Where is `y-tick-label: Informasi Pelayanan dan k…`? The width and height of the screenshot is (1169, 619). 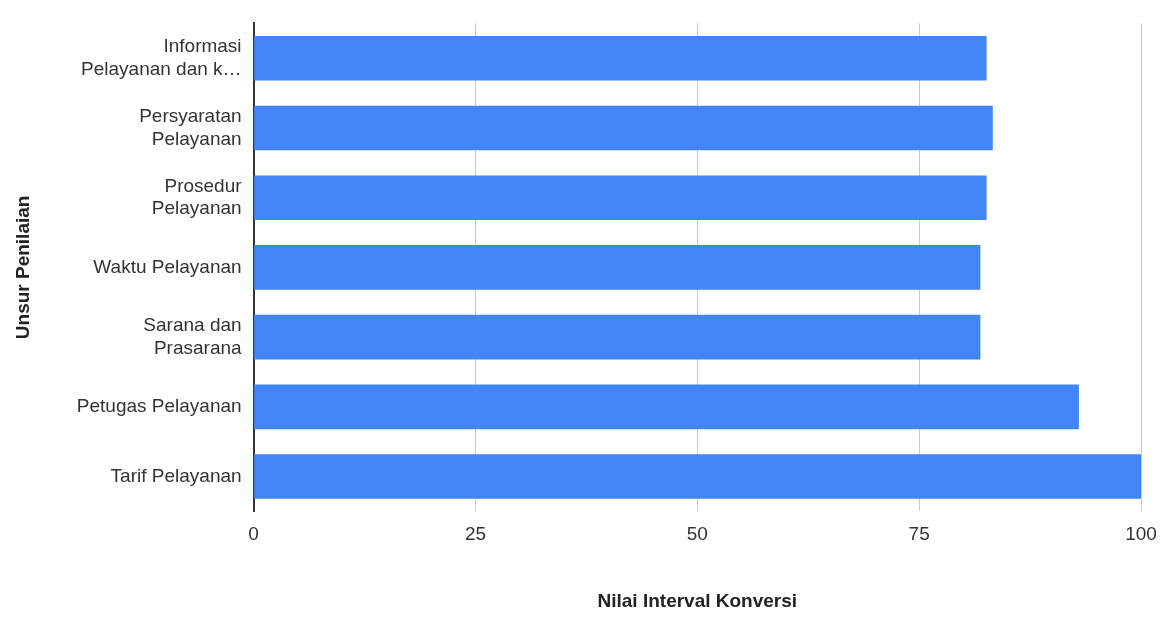 y-tick-label: Informasi Pelayanan dan k… is located at coordinates (161, 57).